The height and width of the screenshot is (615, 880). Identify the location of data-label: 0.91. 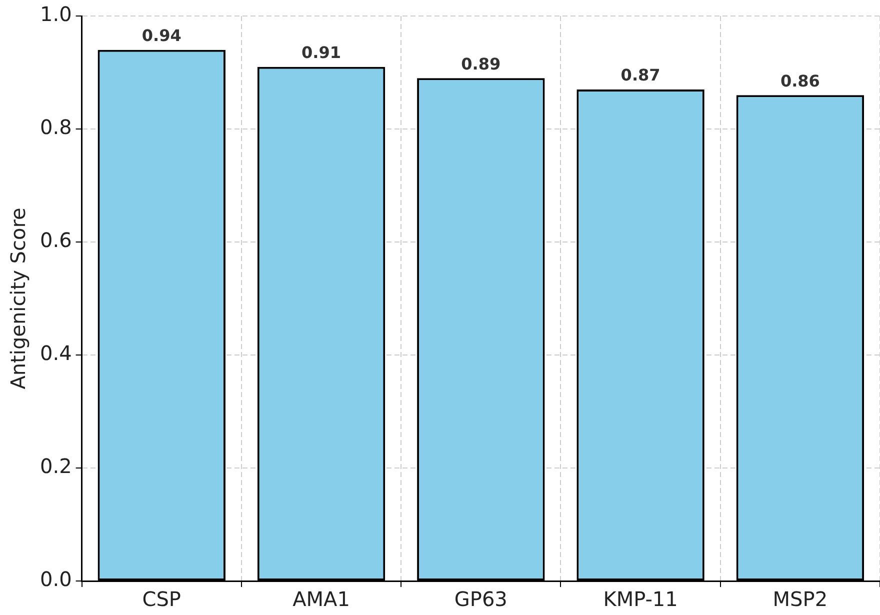
(322, 52).